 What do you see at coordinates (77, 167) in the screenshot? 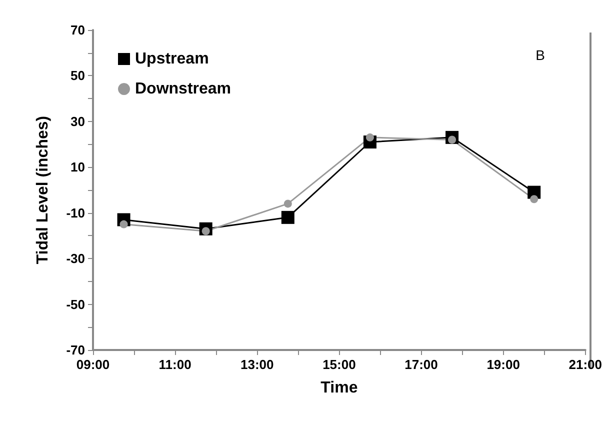
I see `y-tick-label: 10` at bounding box center [77, 167].